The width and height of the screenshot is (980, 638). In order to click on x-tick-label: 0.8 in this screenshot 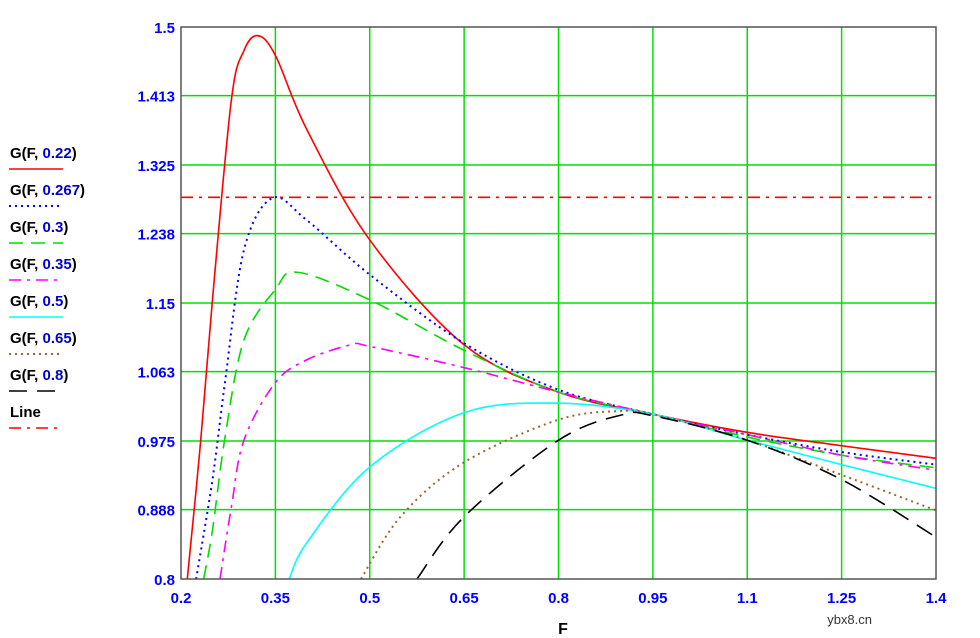, I will do `click(558, 598)`.